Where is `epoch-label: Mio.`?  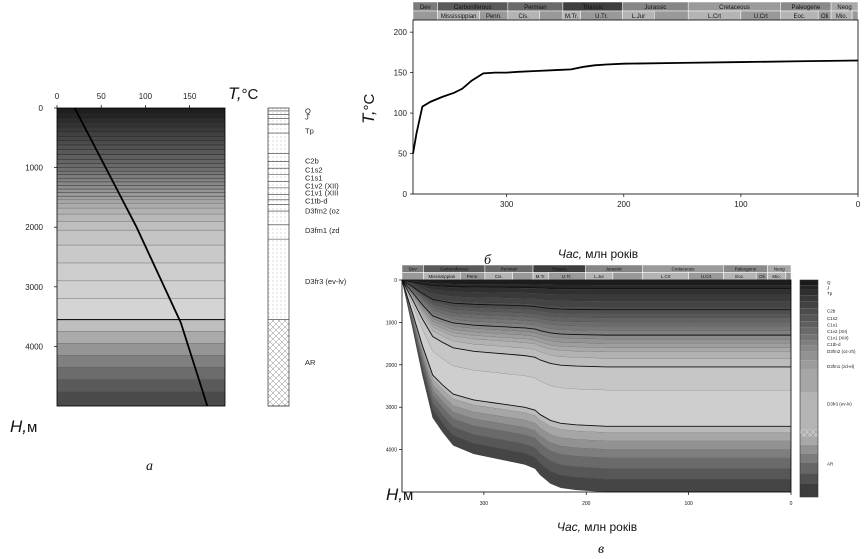 epoch-label: Mio. is located at coordinates (842, 17).